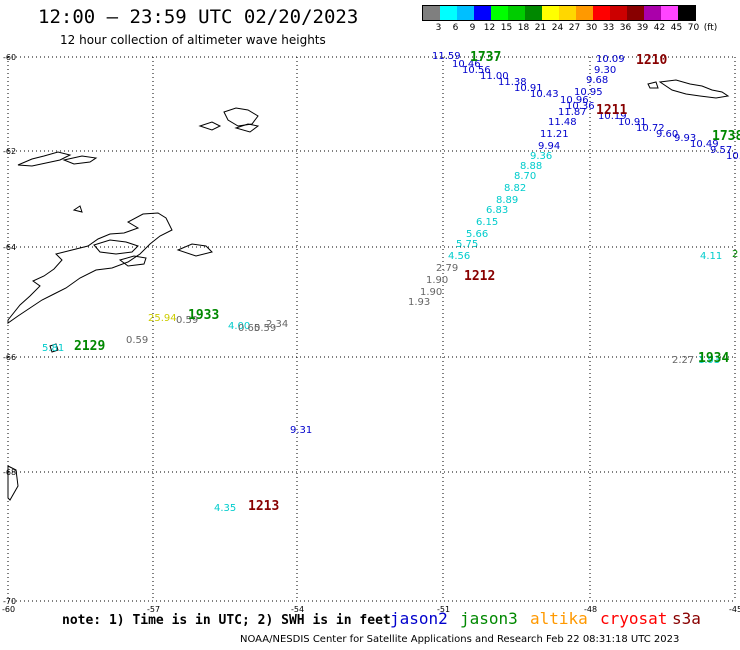 The height and width of the screenshot is (650, 740). I want to click on wave-height-label: 8.89, so click(507, 200).